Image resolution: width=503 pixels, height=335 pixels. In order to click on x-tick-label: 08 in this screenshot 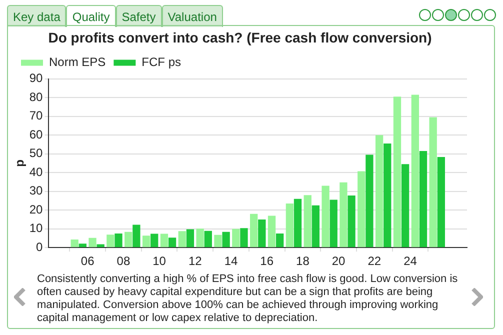, I will do `click(123, 261)`.